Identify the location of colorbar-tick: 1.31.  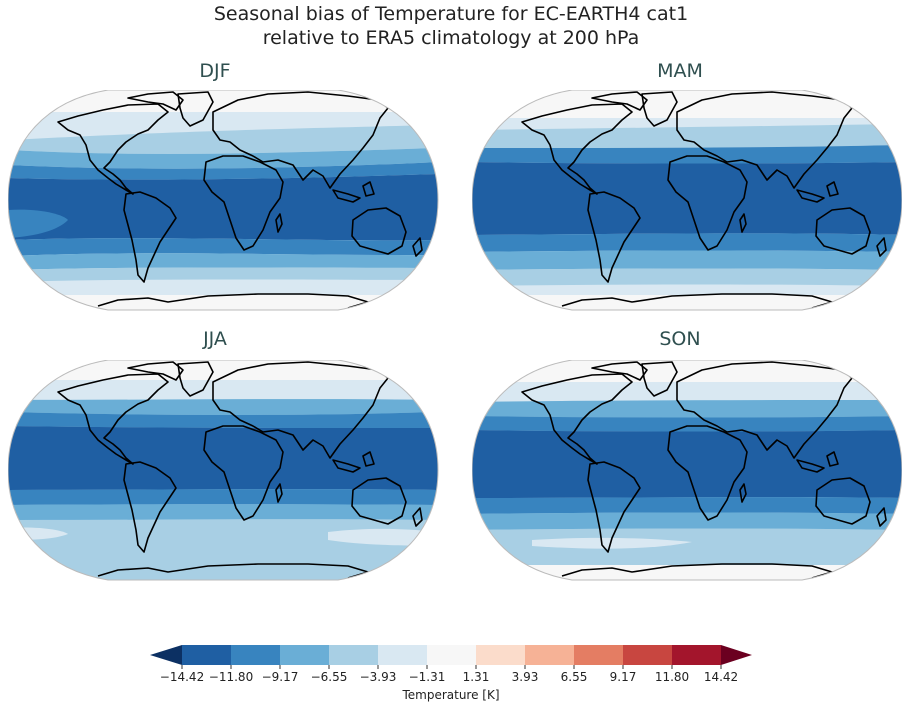
(476, 677).